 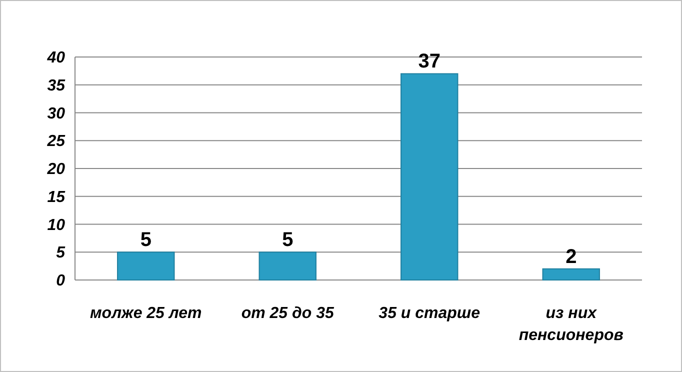 What do you see at coordinates (288, 313) in the screenshot?
I see `x-tick-label: от 25 до 35` at bounding box center [288, 313].